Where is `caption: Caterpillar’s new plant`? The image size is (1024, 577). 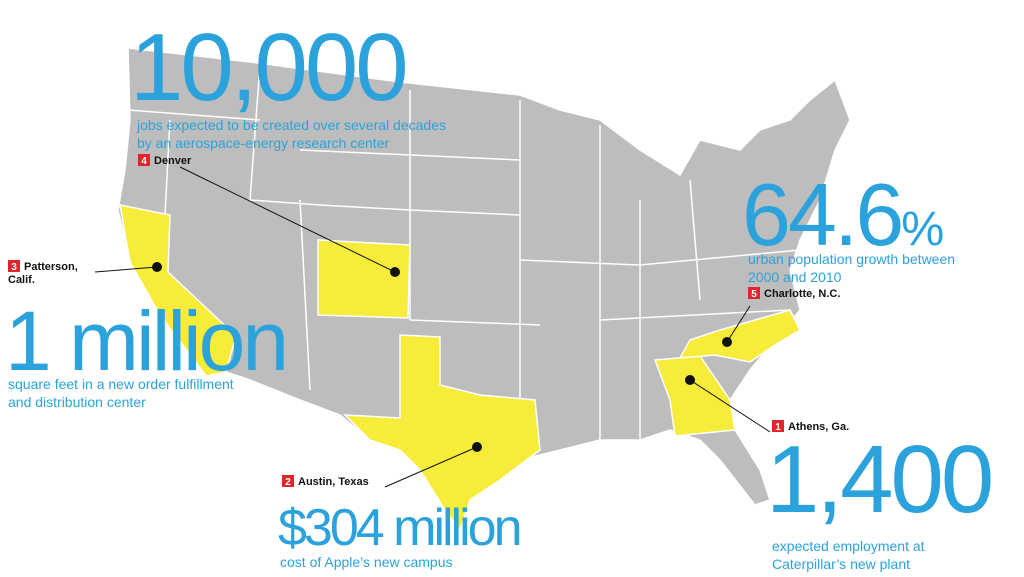 caption: Caterpillar’s new plant is located at coordinates (841, 564).